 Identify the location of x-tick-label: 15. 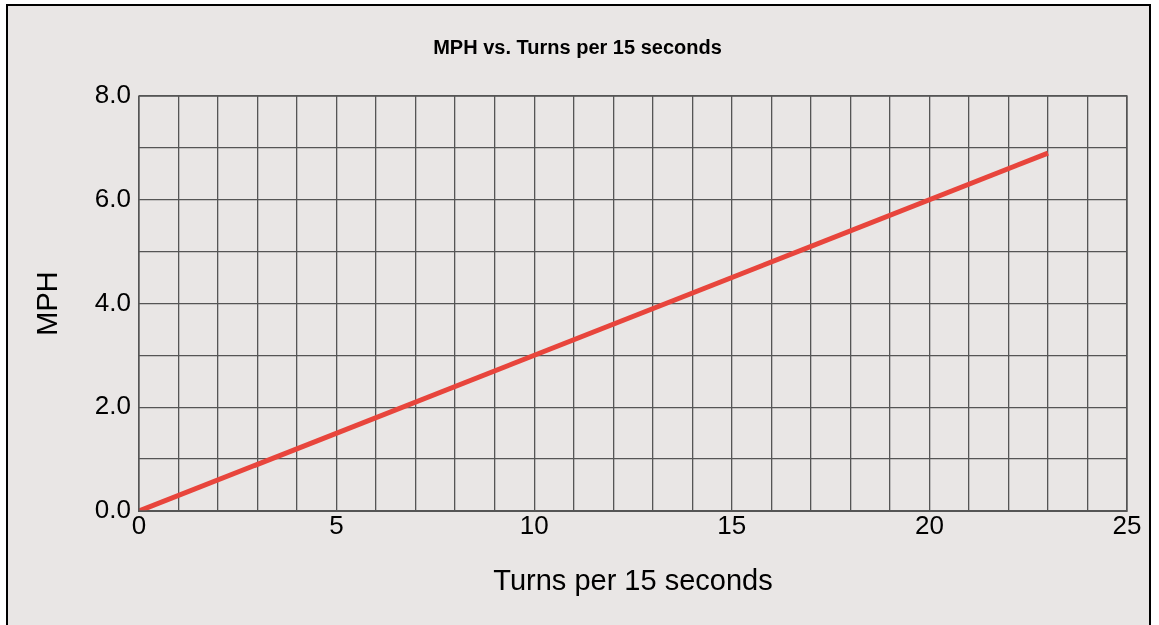
(732, 524).